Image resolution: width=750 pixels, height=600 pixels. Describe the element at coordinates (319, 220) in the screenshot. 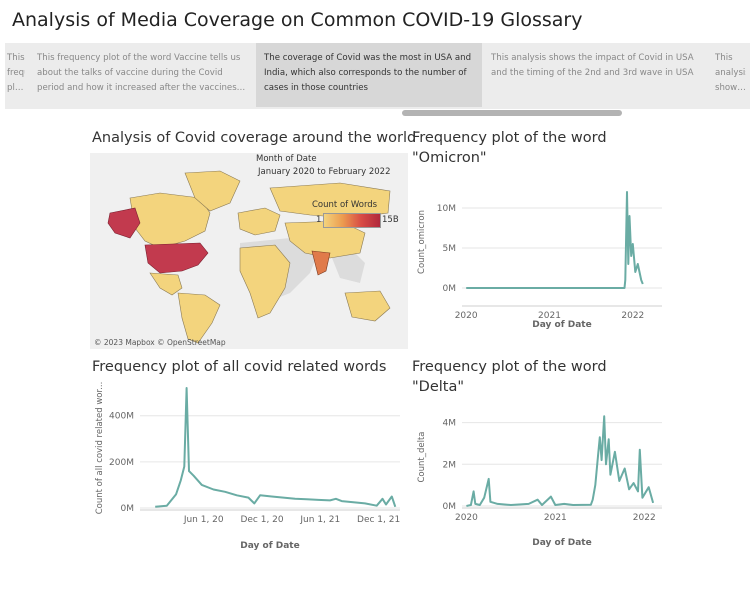

I see `legend-min: 1` at that location.